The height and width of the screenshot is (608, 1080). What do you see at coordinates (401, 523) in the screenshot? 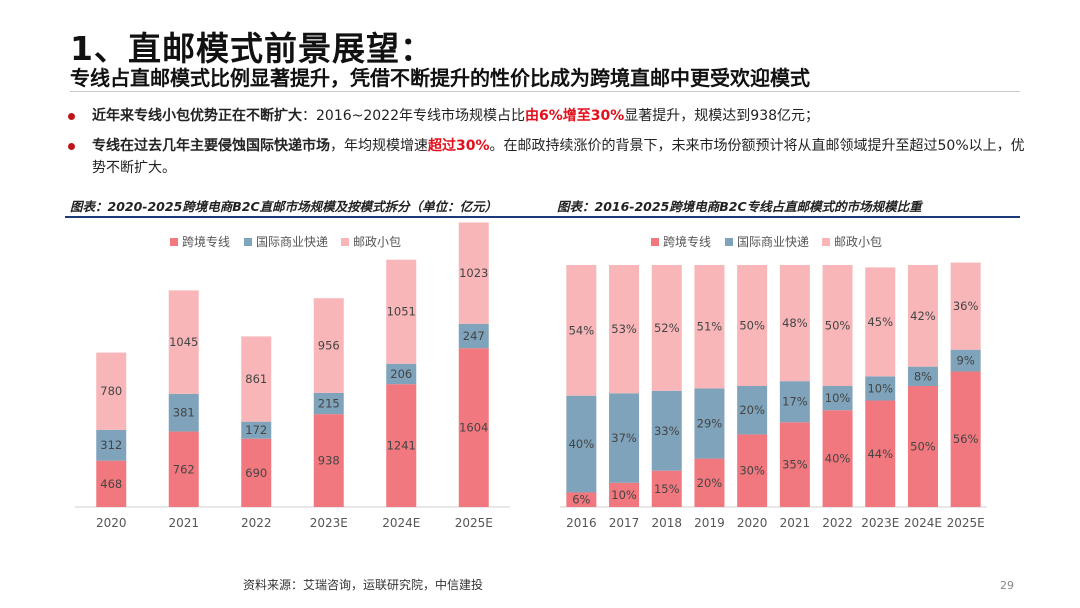
I see `left-chart-tick-label-4: 2024E` at bounding box center [401, 523].